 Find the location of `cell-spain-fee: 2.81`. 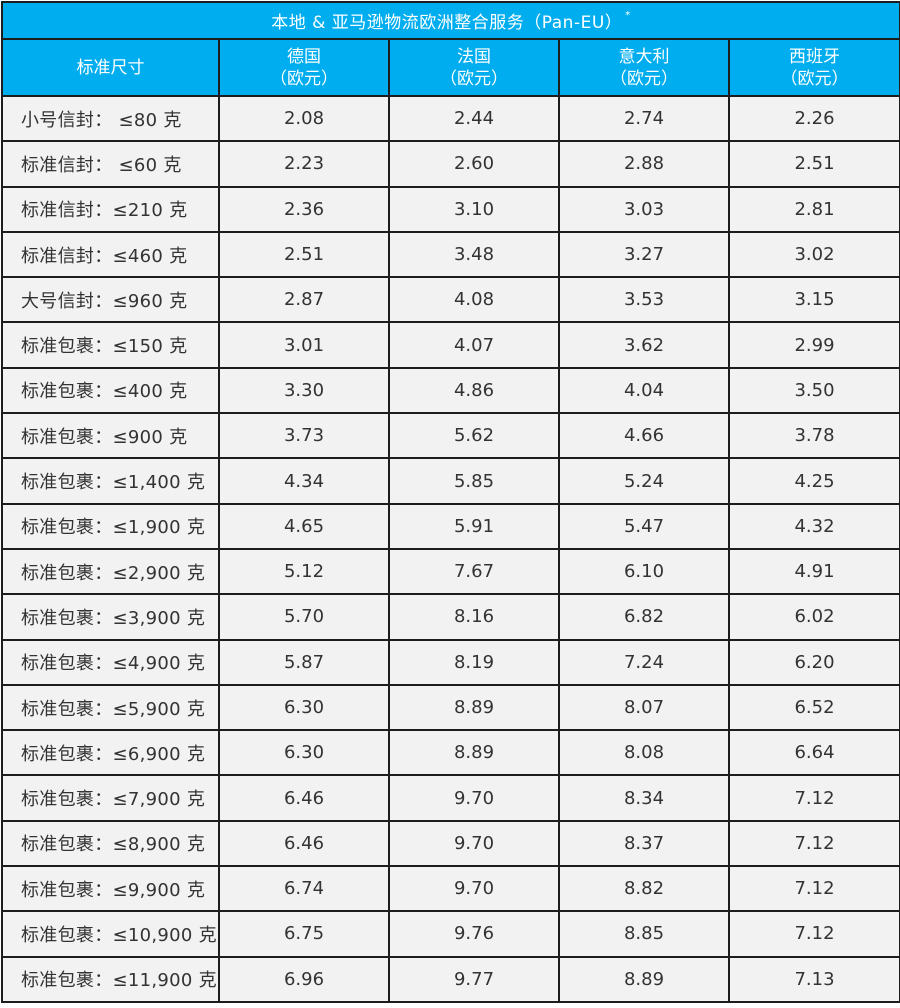

cell-spain-fee: 2.81 is located at coordinates (814, 209).